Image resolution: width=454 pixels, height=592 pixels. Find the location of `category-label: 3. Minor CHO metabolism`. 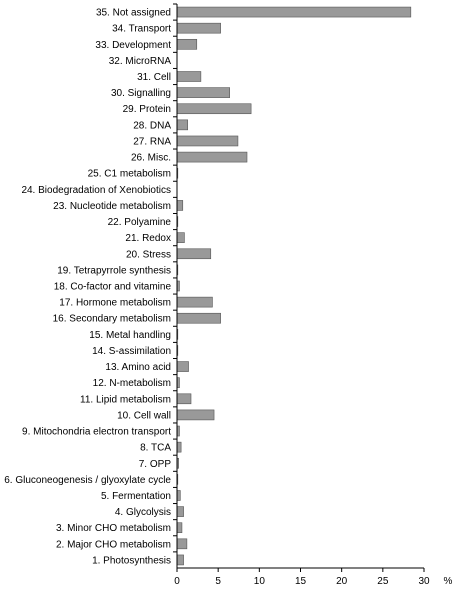

category-label: 3. Minor CHO metabolism is located at coordinates (113, 528).